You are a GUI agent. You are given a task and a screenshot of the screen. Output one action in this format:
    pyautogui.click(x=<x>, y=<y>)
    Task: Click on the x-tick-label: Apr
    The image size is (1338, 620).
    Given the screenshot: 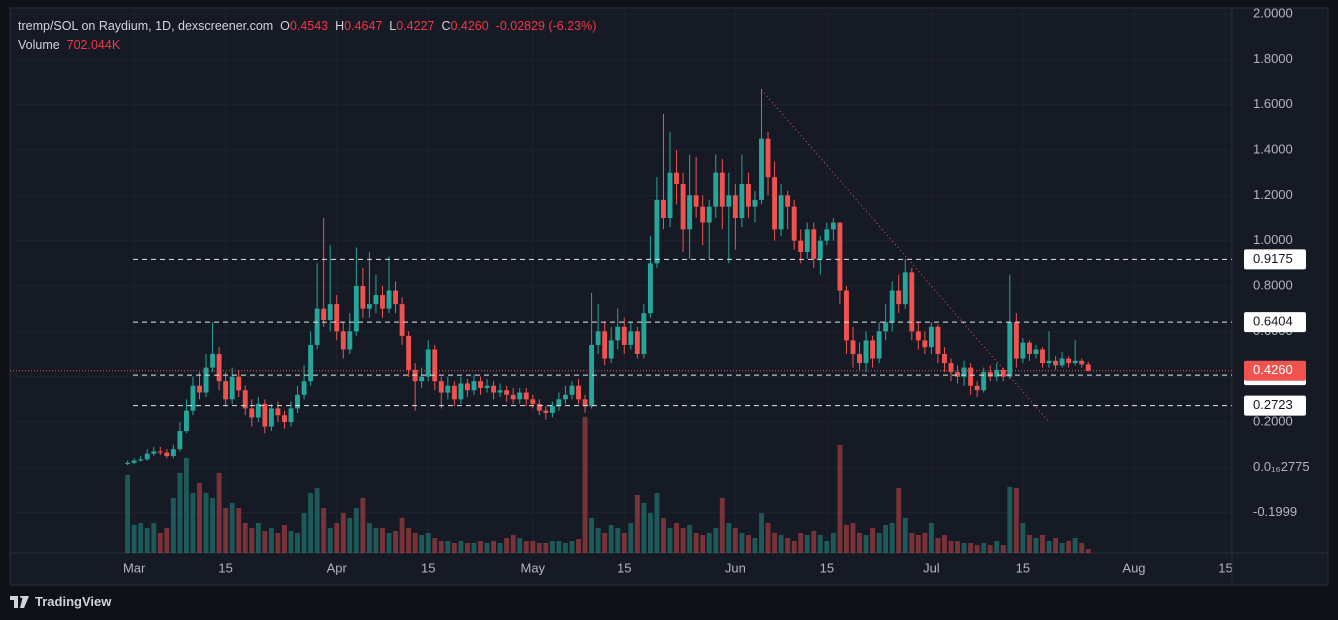 What is the action you would take?
    pyautogui.click(x=337, y=567)
    